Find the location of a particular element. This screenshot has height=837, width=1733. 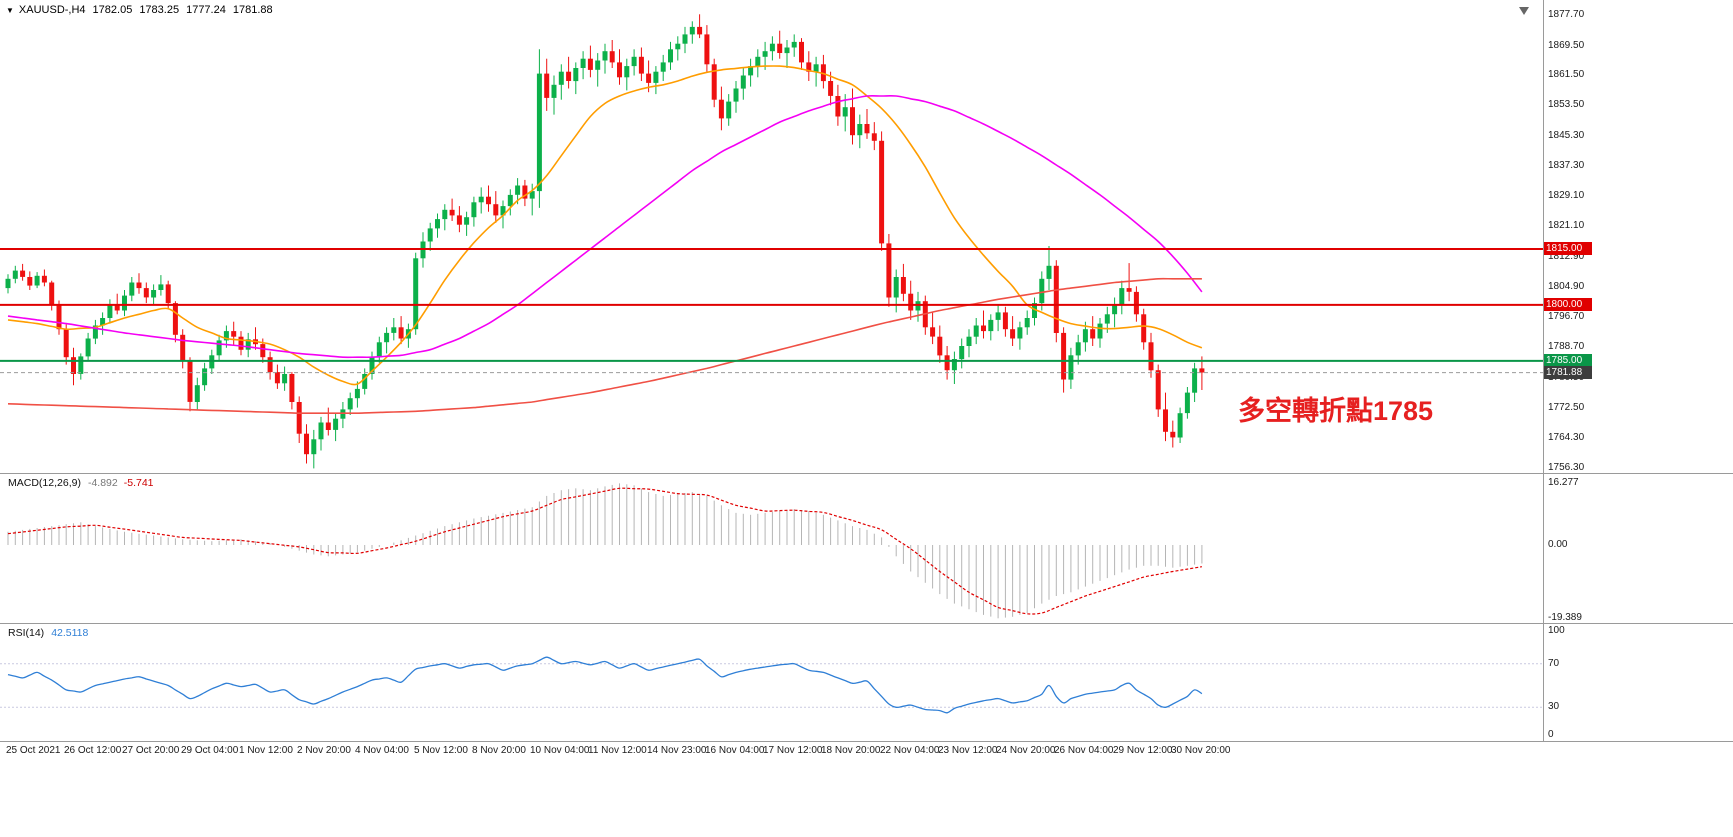

time-label: 10 Nov 04:00 is located at coordinates (560, 750).